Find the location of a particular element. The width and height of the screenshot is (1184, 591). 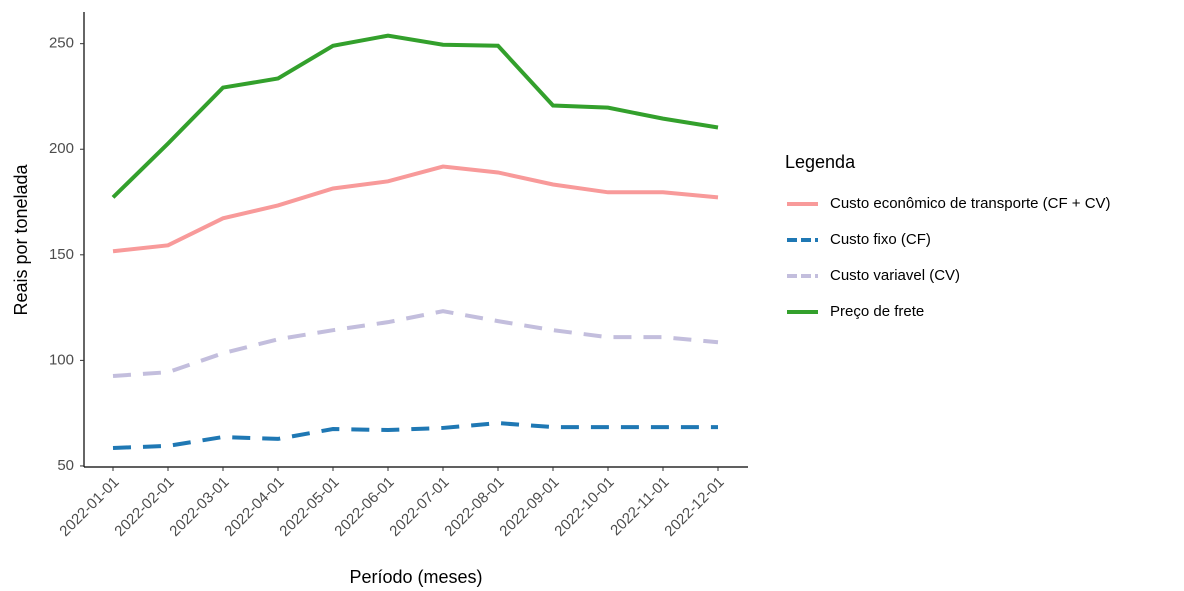

legend-label: Custo variavel (CV) is located at coordinates (895, 275).